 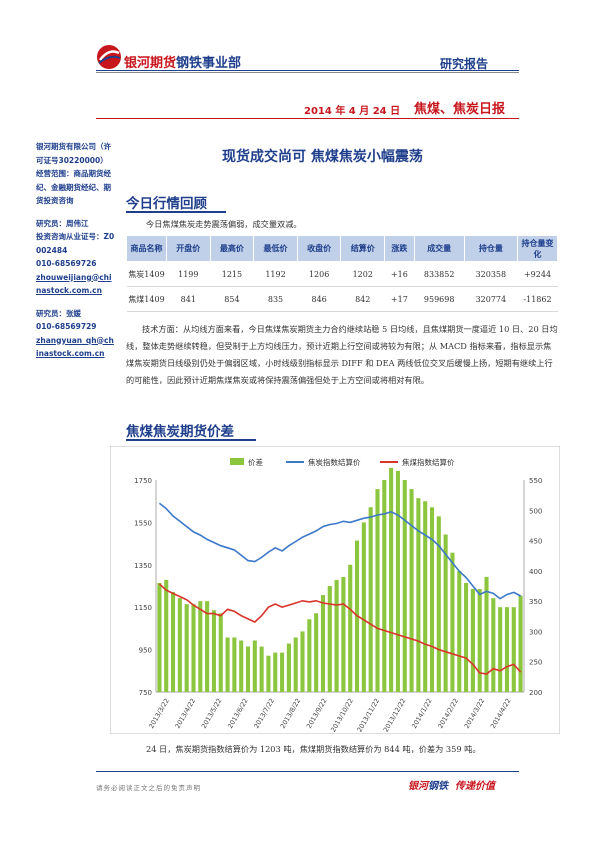 What do you see at coordinates (232, 248) in the screenshot?
I see `table-header-cell: 最高价` at bounding box center [232, 248].